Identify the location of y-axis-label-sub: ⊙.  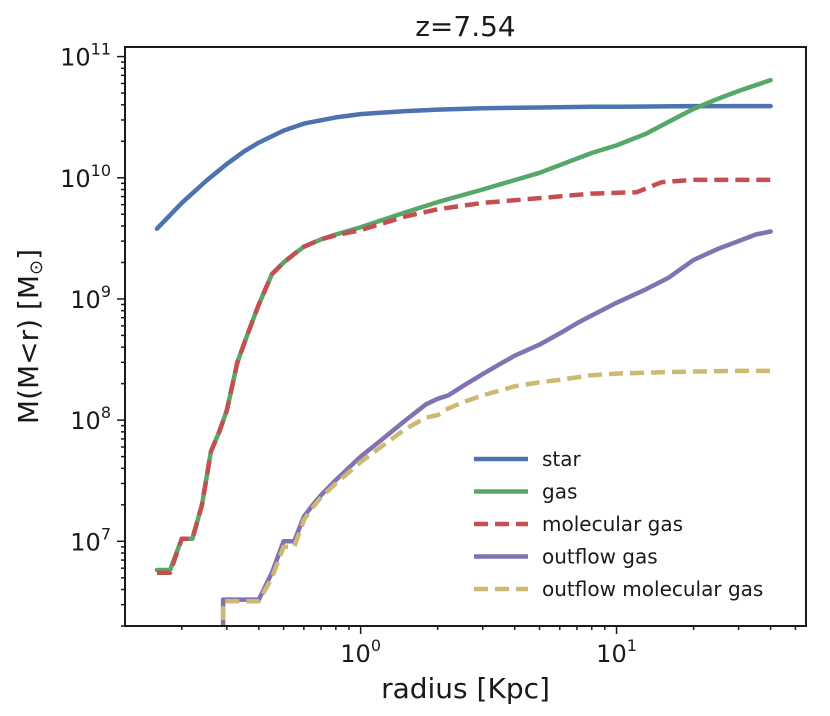
(36, 267).